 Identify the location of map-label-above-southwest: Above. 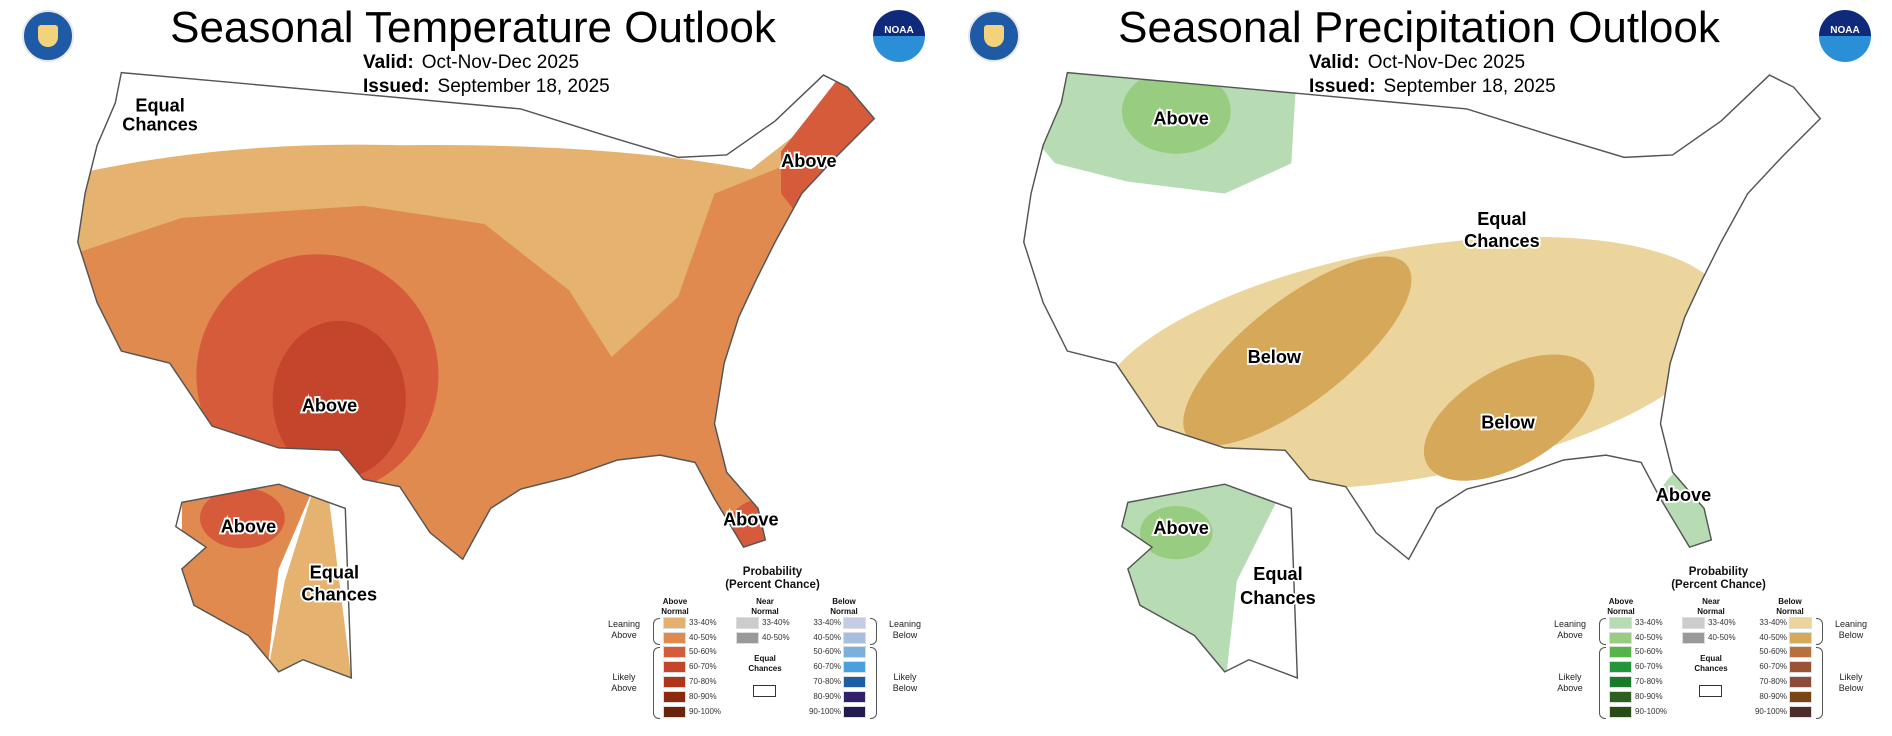
(329, 406).